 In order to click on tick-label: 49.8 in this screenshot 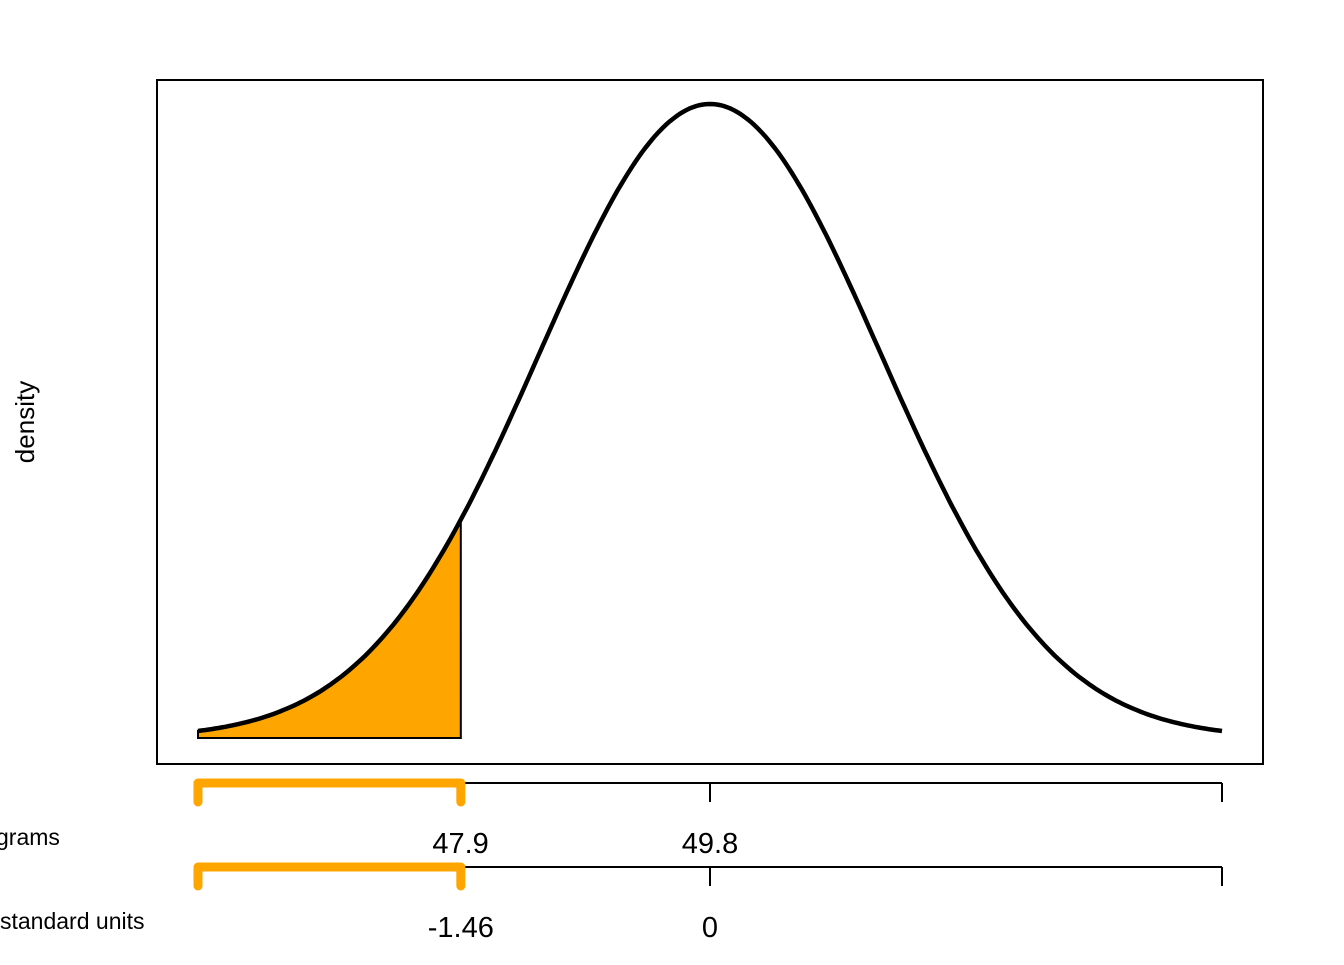, I will do `click(710, 844)`.